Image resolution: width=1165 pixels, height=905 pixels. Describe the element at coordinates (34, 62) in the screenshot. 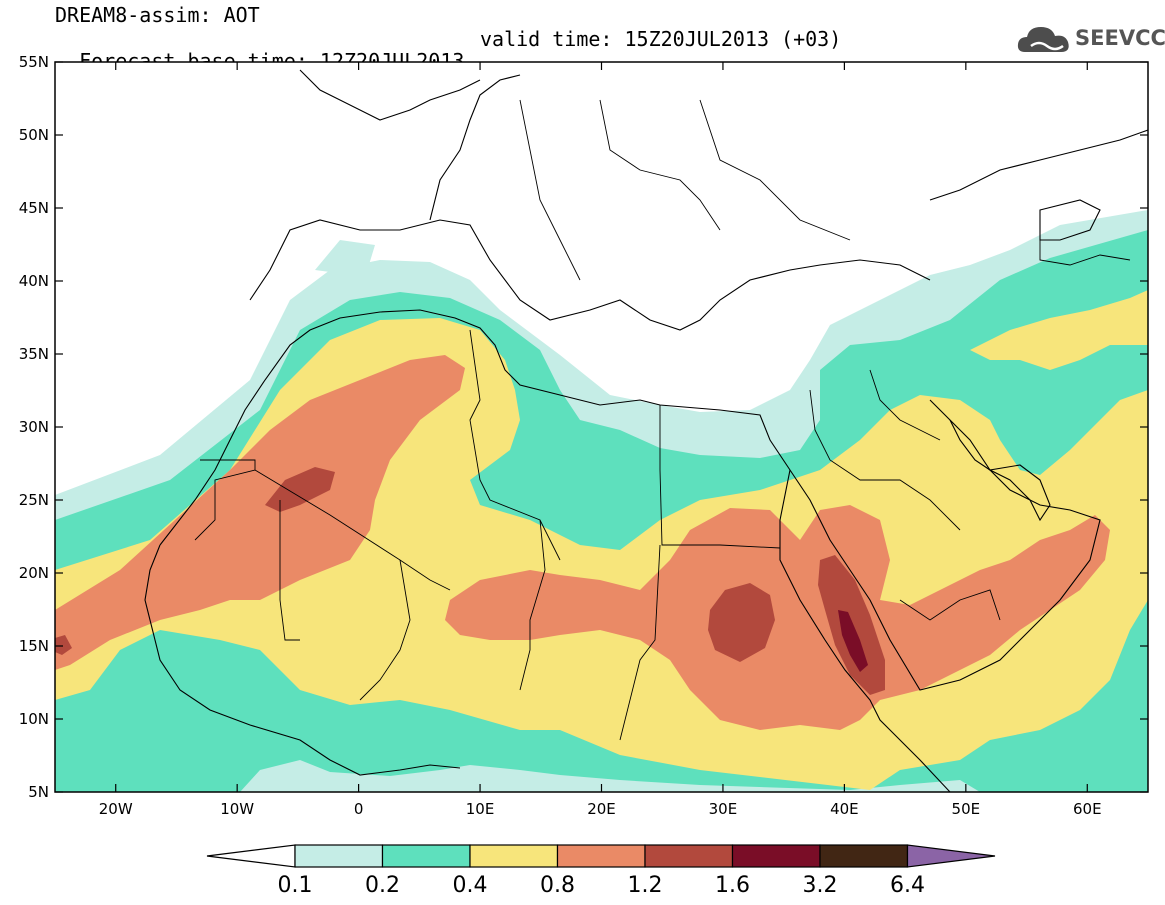

I see `lat-tick-label: 55N` at that location.